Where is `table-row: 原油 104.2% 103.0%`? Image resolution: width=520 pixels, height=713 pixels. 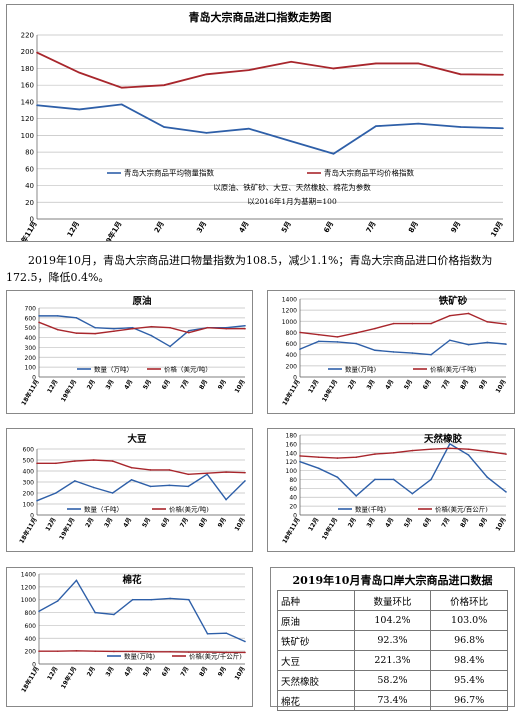
table-row: 原油 104.2% 103.0% is located at coordinates (392, 620).